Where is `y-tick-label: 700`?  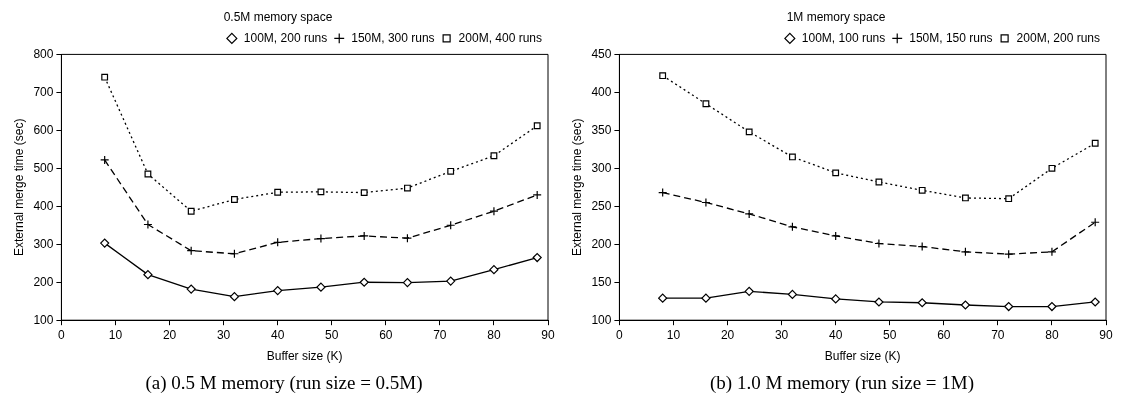
y-tick-label: 700 is located at coordinates (43, 91).